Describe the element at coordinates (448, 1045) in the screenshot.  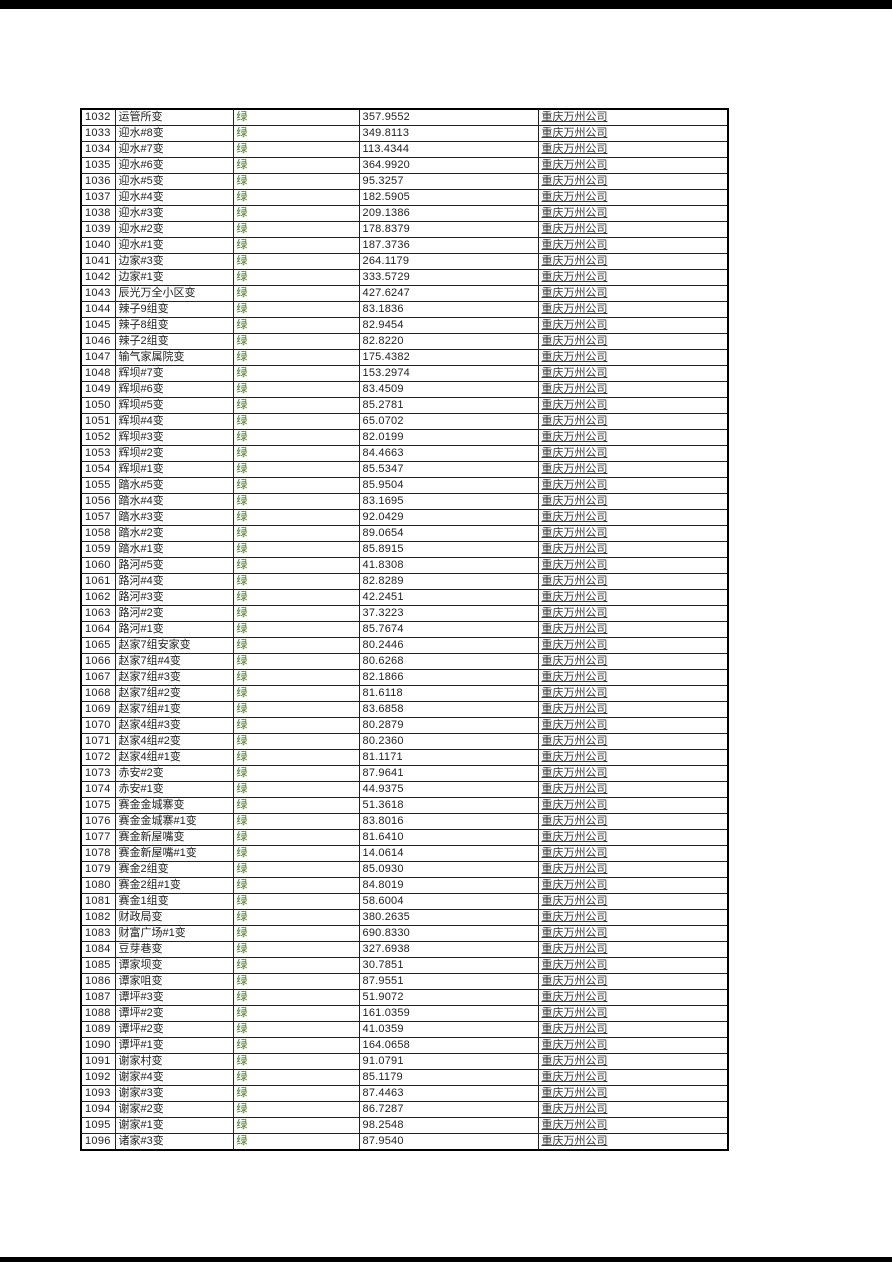
I see `cell-value: 164.0658` at that location.